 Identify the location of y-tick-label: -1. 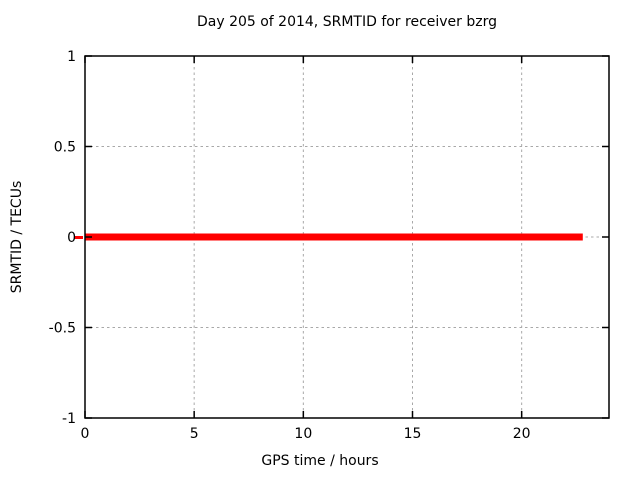
(69, 419).